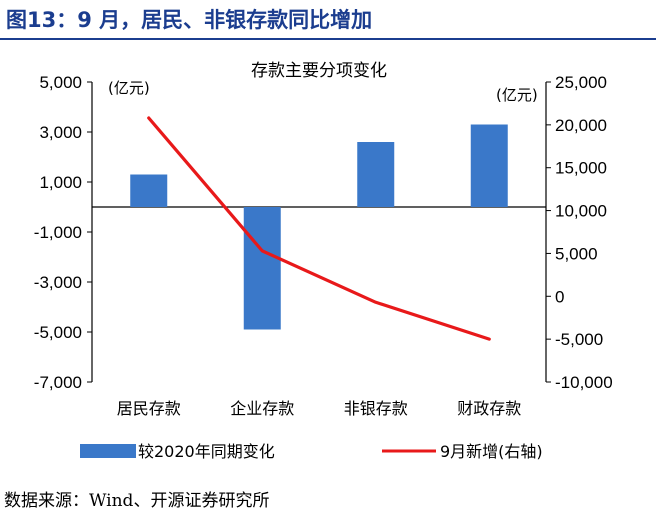 The image size is (656, 516). I want to click on right-tick-label: 5,000, so click(576, 253).